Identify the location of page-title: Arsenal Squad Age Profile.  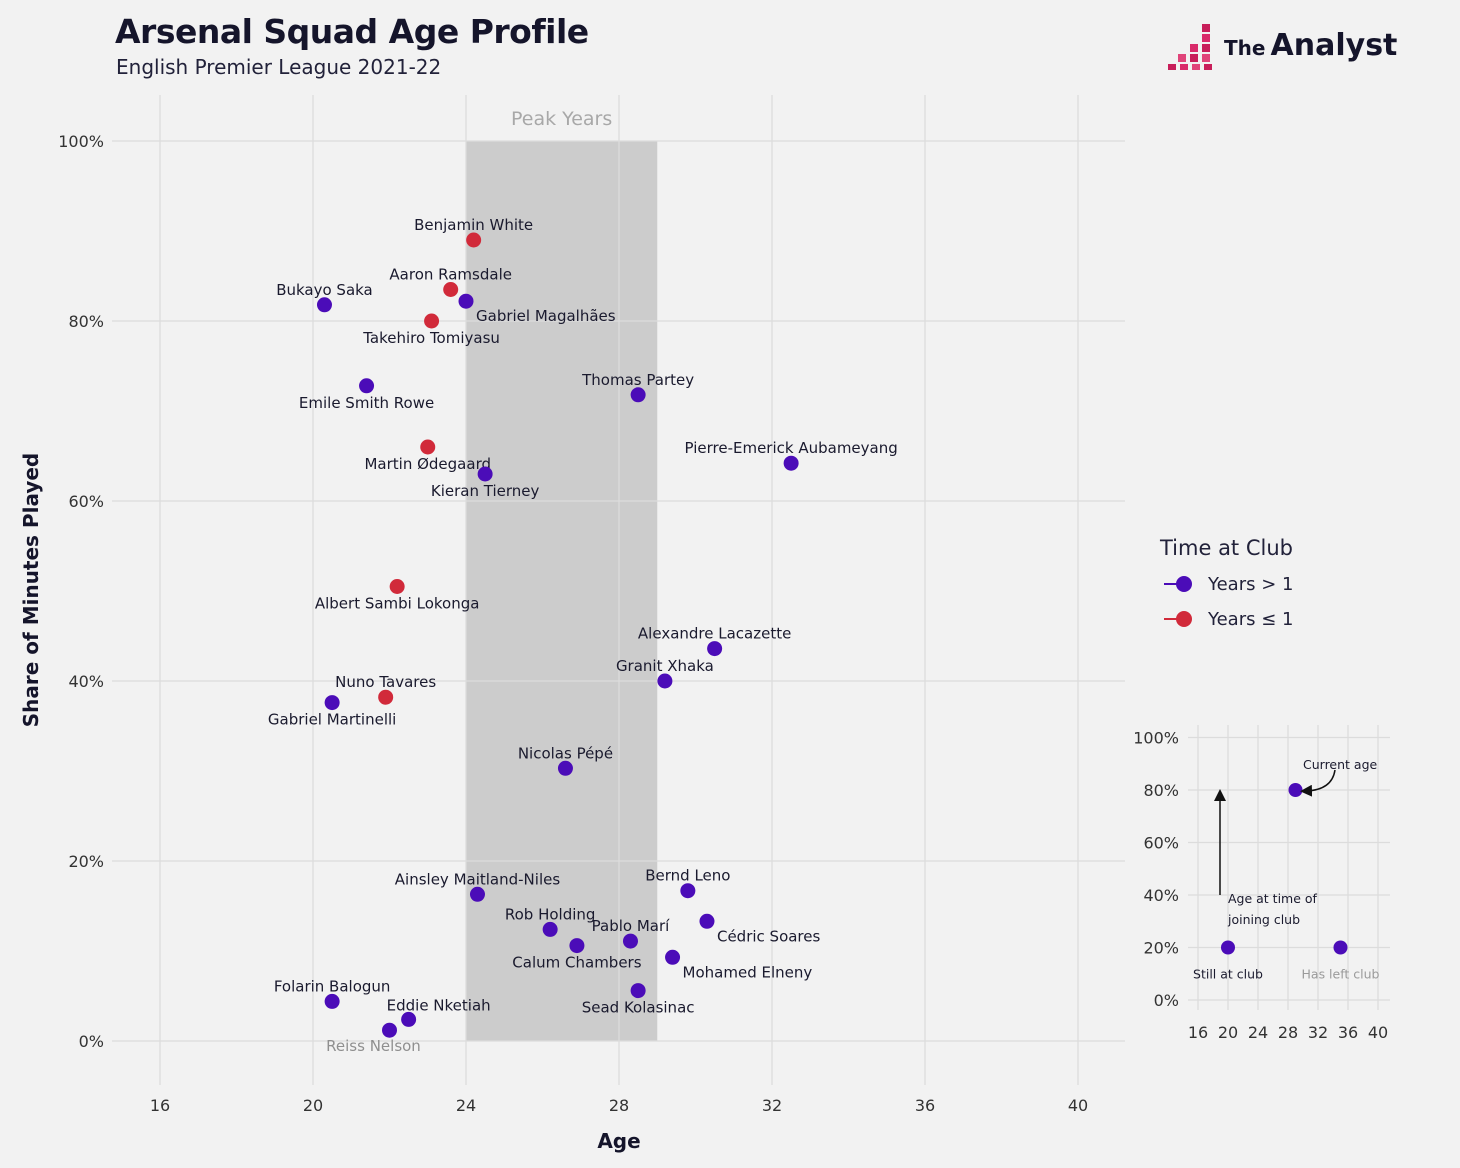
(352, 31).